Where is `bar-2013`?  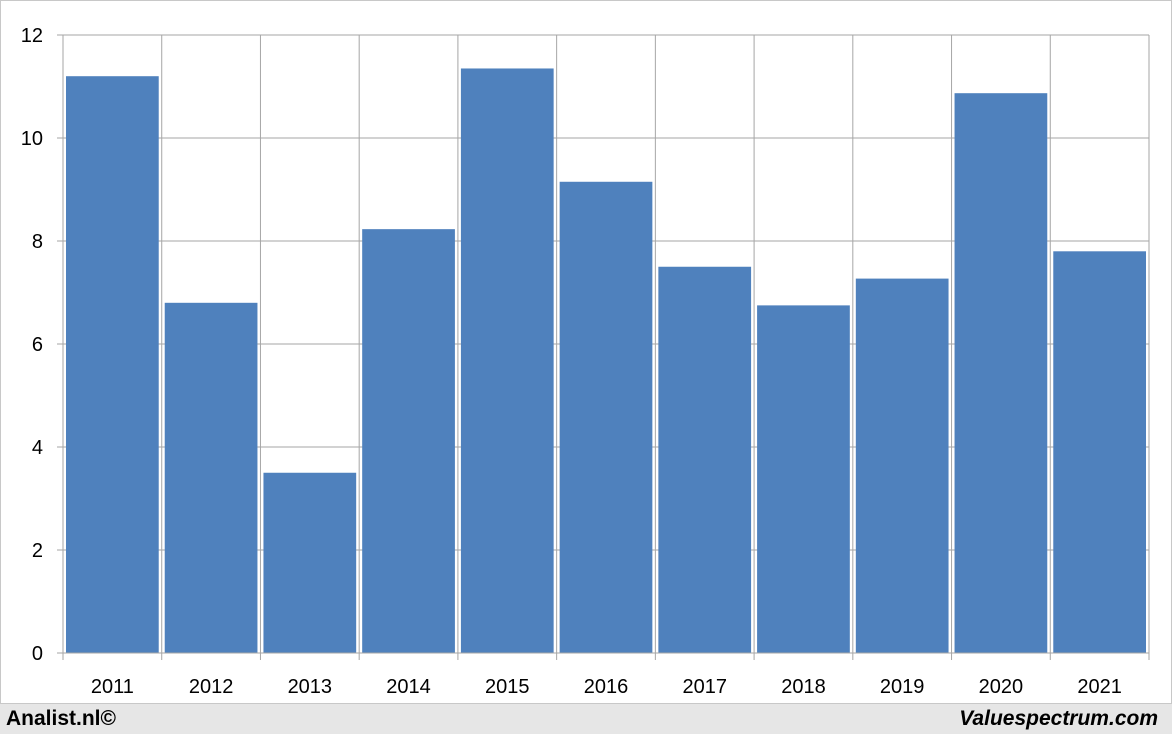 bar-2013 is located at coordinates (310, 562).